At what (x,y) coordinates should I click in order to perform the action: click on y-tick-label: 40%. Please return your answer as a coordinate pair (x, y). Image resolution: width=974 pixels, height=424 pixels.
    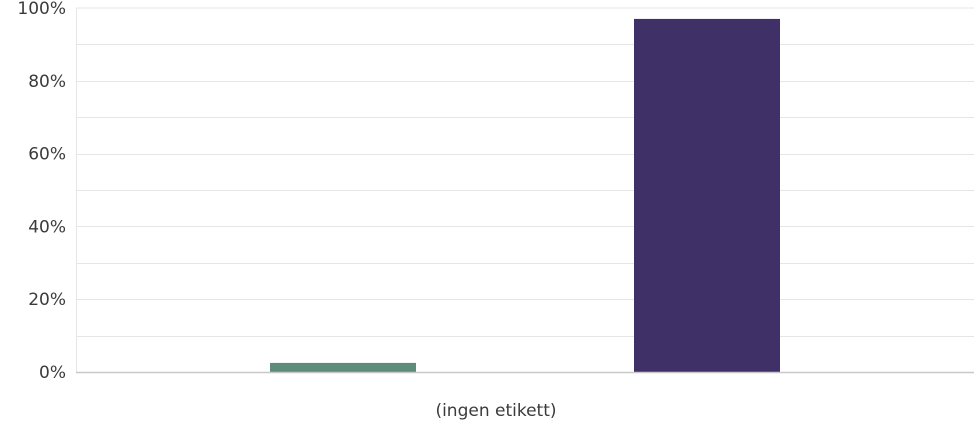
    Looking at the image, I should click on (47, 227).